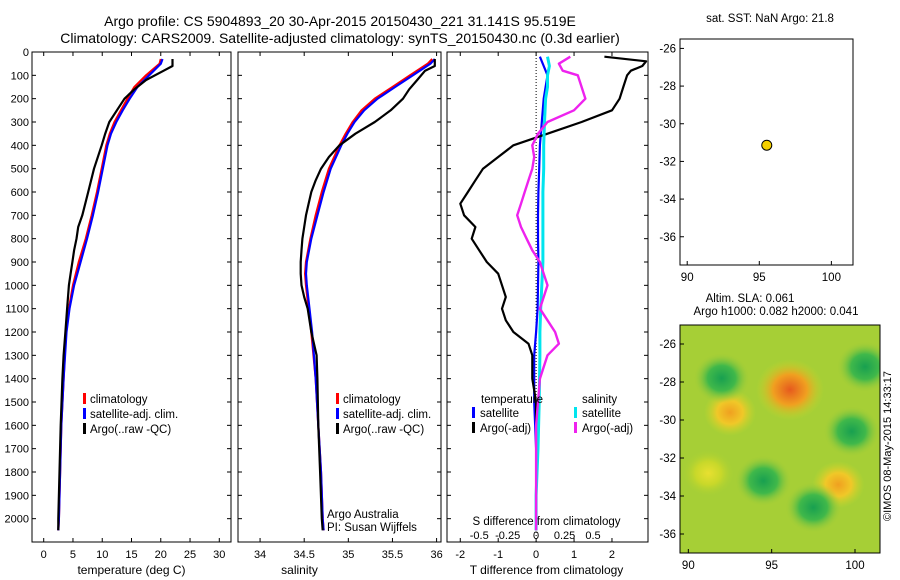  What do you see at coordinates (20, 193) in the screenshot?
I see `depth-tick-label: 600` at bounding box center [20, 193].